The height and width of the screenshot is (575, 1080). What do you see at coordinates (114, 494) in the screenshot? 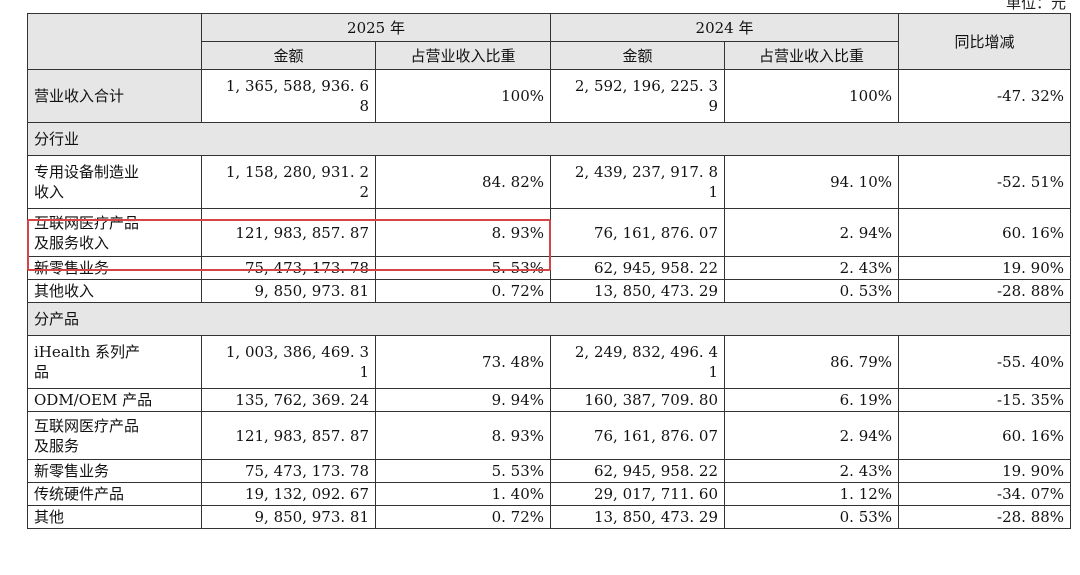
I see `row-label: 传统硬件产品` at bounding box center [114, 494].